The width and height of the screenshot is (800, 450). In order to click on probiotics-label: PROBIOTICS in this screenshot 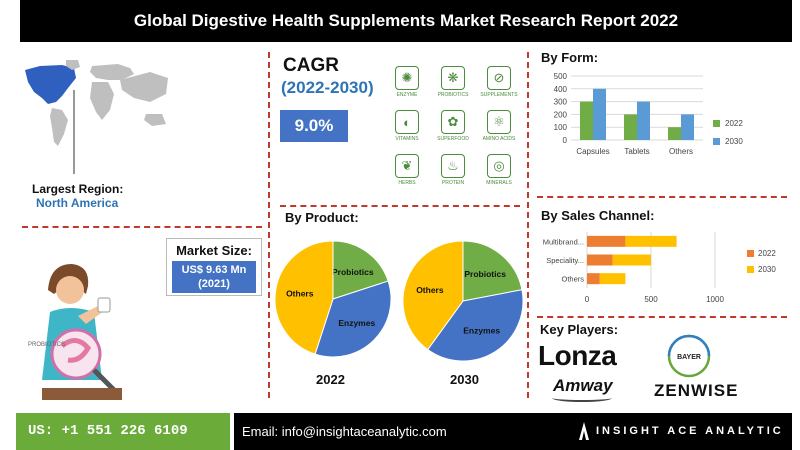, I will do `click(46, 345)`.